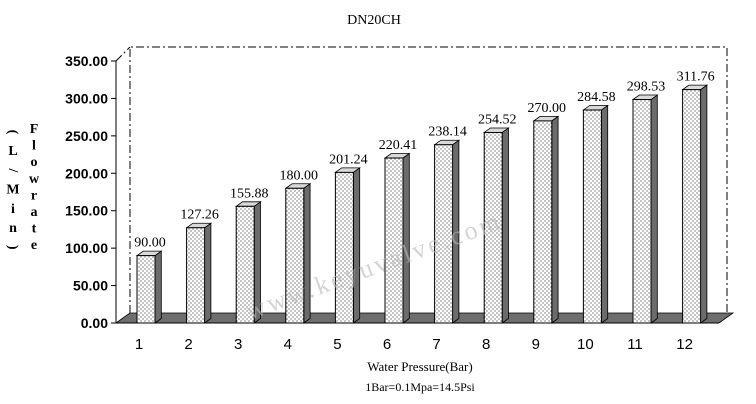 This screenshot has height=404, width=756. I want to click on y-tick-label: 150.00, so click(86, 211).